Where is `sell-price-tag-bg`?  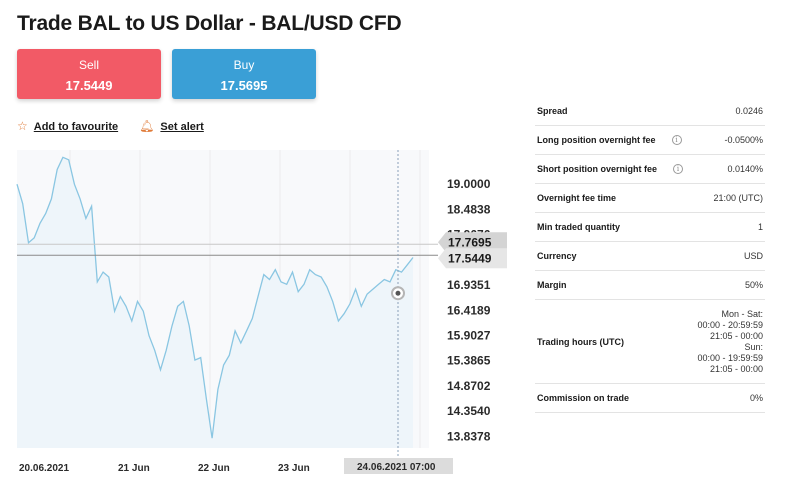 sell-price-tag-bg is located at coordinates (472, 258).